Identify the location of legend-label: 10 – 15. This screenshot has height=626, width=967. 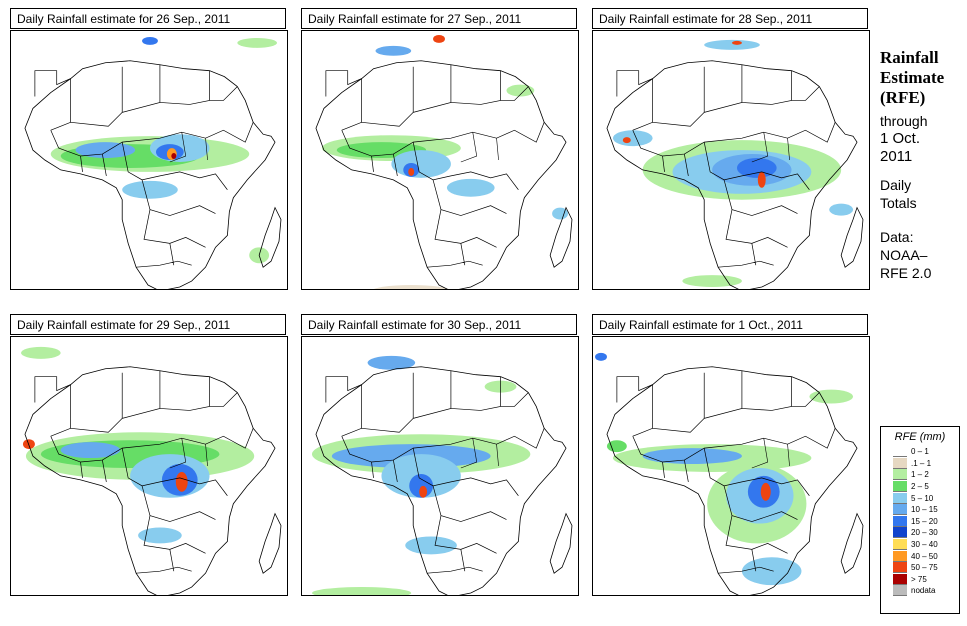
(924, 510).